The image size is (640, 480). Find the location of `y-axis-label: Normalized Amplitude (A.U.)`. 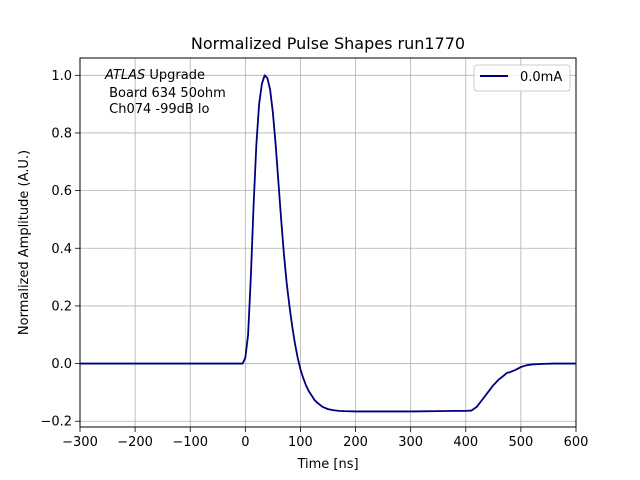

y-axis-label: Normalized Amplitude (A.U.) is located at coordinates (24, 242).